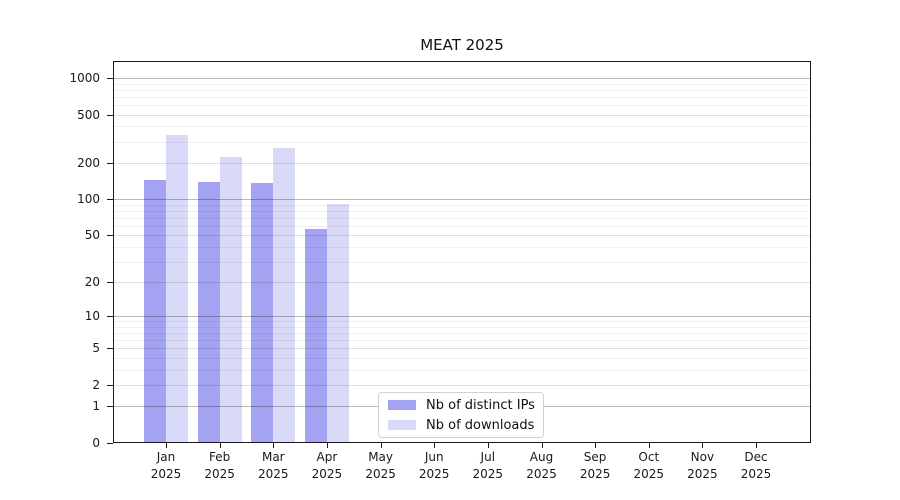 The height and width of the screenshot is (500, 900). I want to click on y-axis-tick-label: 200, so click(88, 162).